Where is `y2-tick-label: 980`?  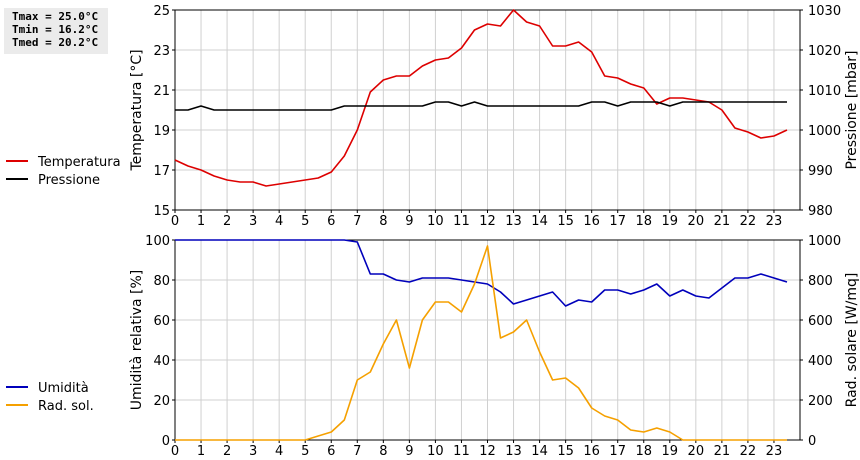
y2-tick-label: 980 is located at coordinates (820, 211).